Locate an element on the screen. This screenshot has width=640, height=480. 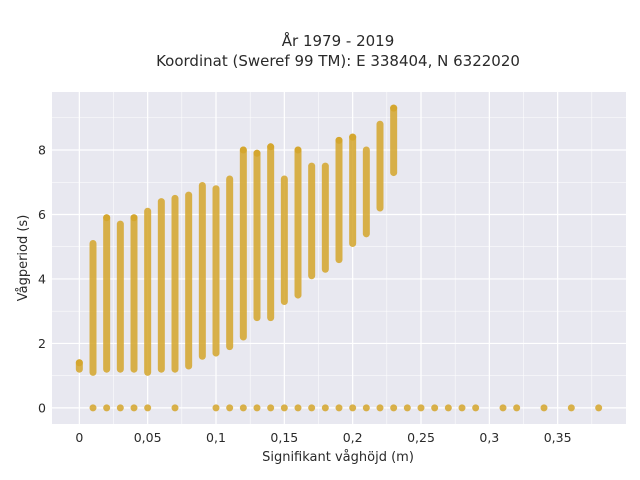
x-tick-label: 0,3 is located at coordinates (489, 437).